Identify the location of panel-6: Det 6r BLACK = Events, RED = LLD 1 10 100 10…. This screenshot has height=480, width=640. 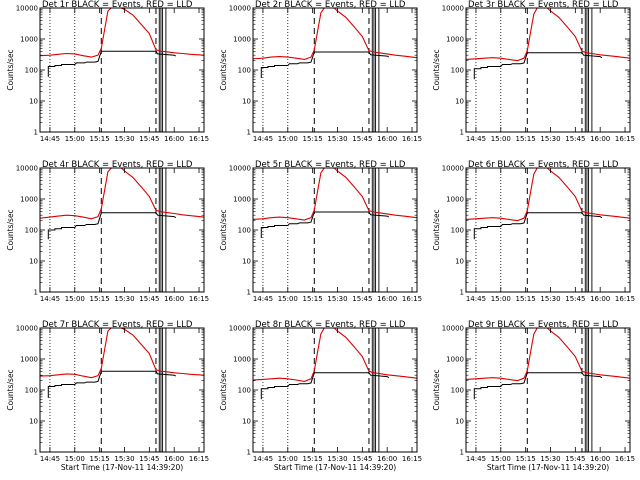
(533, 231).